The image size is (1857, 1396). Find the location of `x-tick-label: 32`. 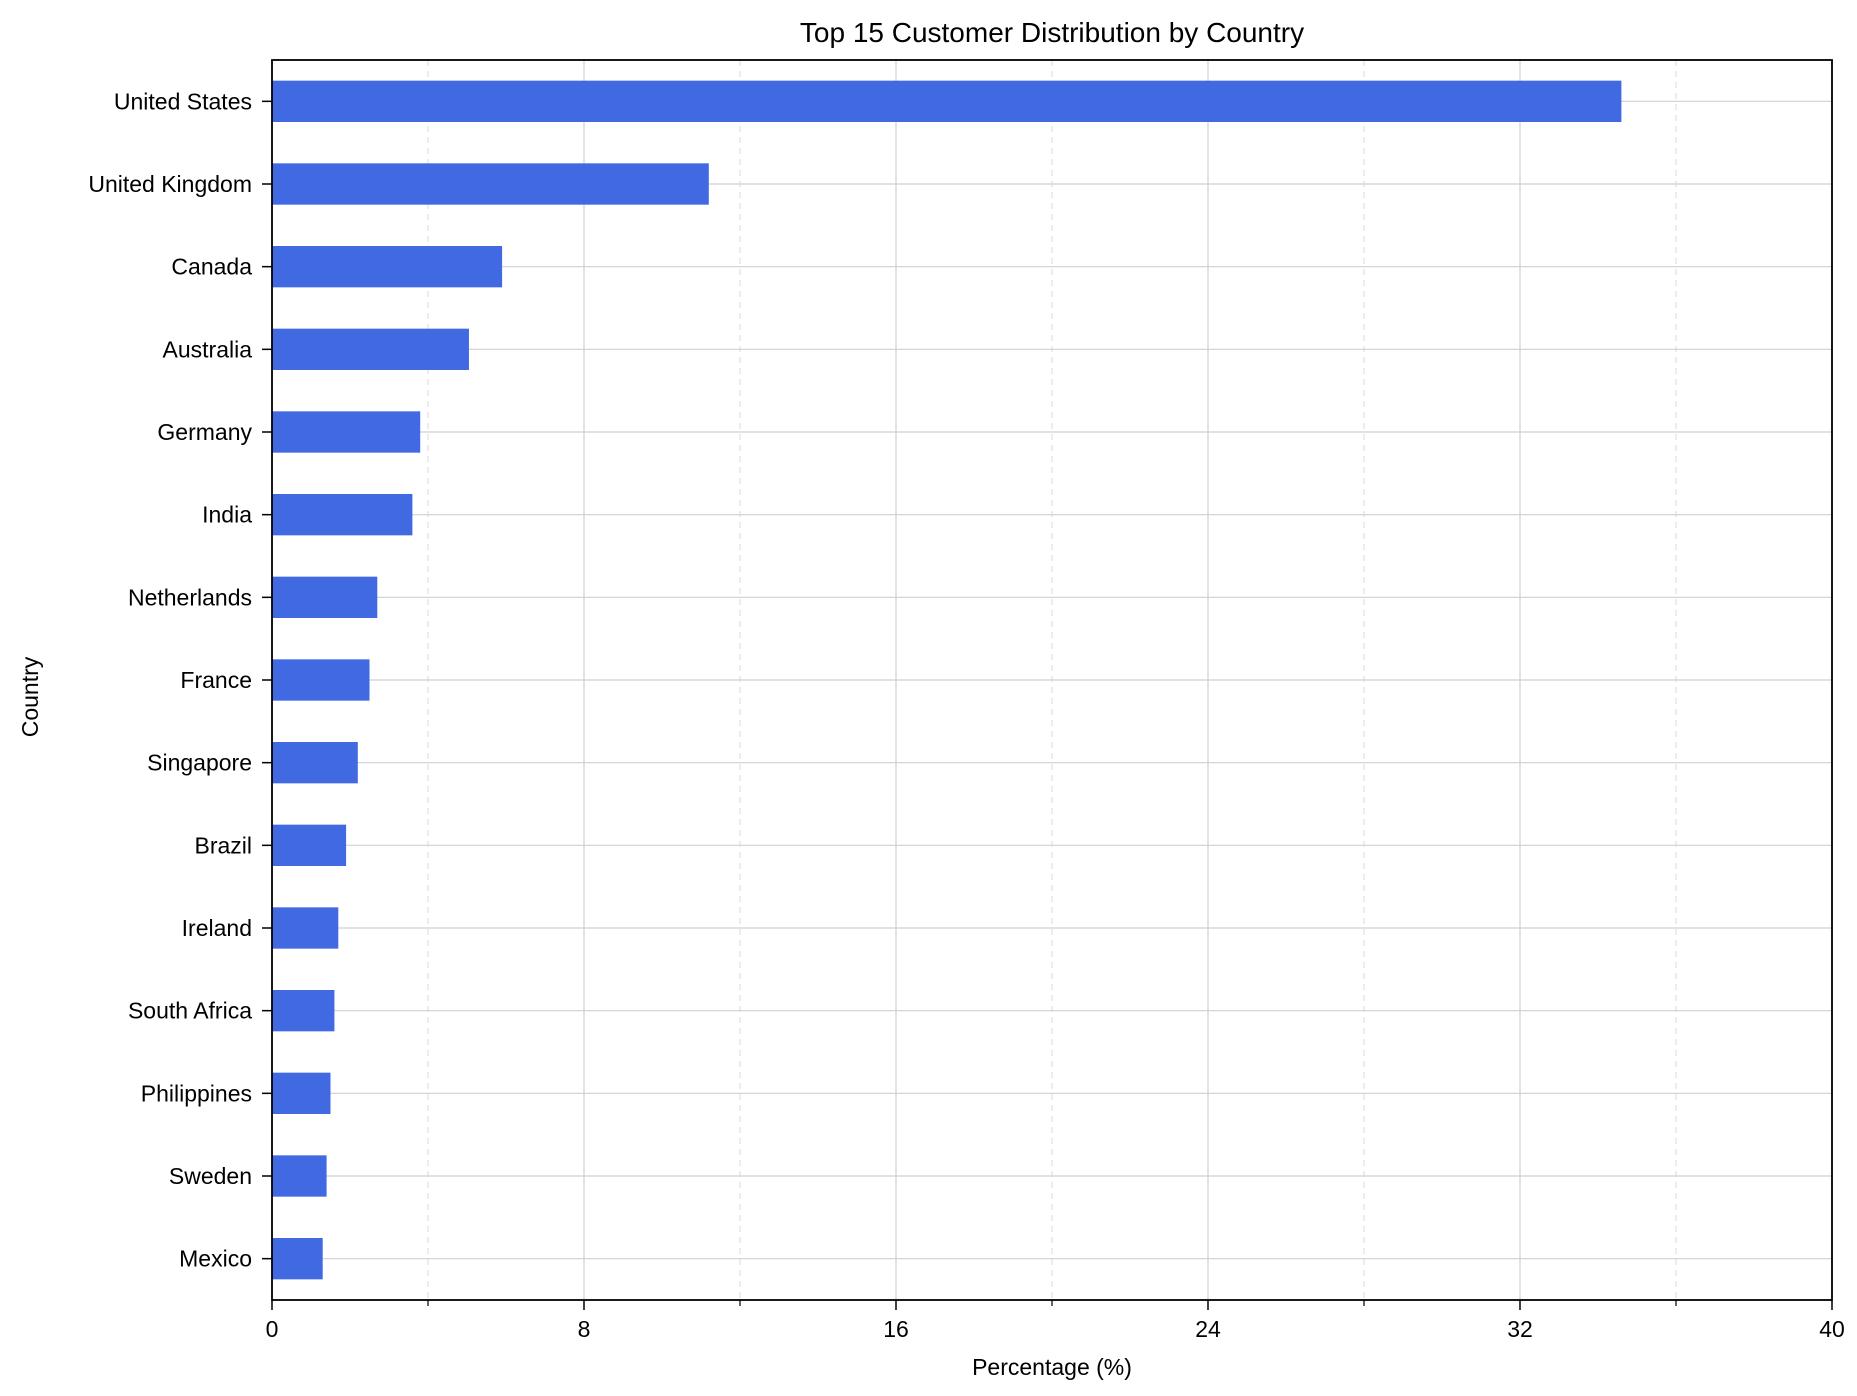

x-tick-label: 32 is located at coordinates (1520, 1329).